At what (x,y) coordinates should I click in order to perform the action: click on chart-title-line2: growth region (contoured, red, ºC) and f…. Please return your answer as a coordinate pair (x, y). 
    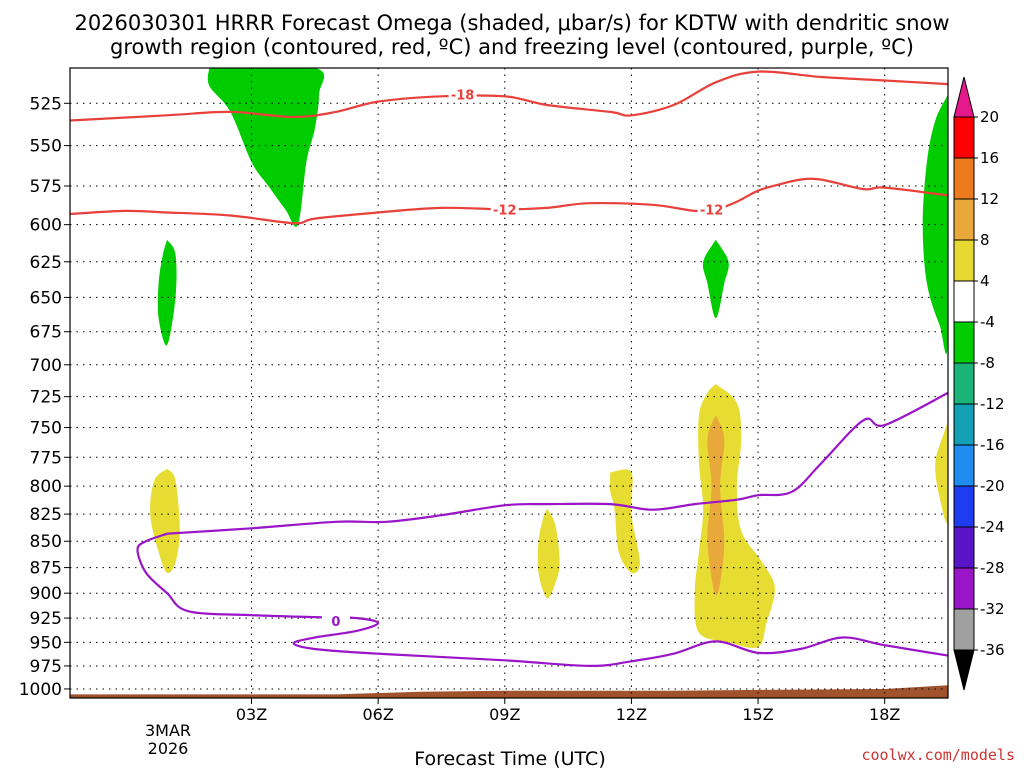
    Looking at the image, I should click on (512, 47).